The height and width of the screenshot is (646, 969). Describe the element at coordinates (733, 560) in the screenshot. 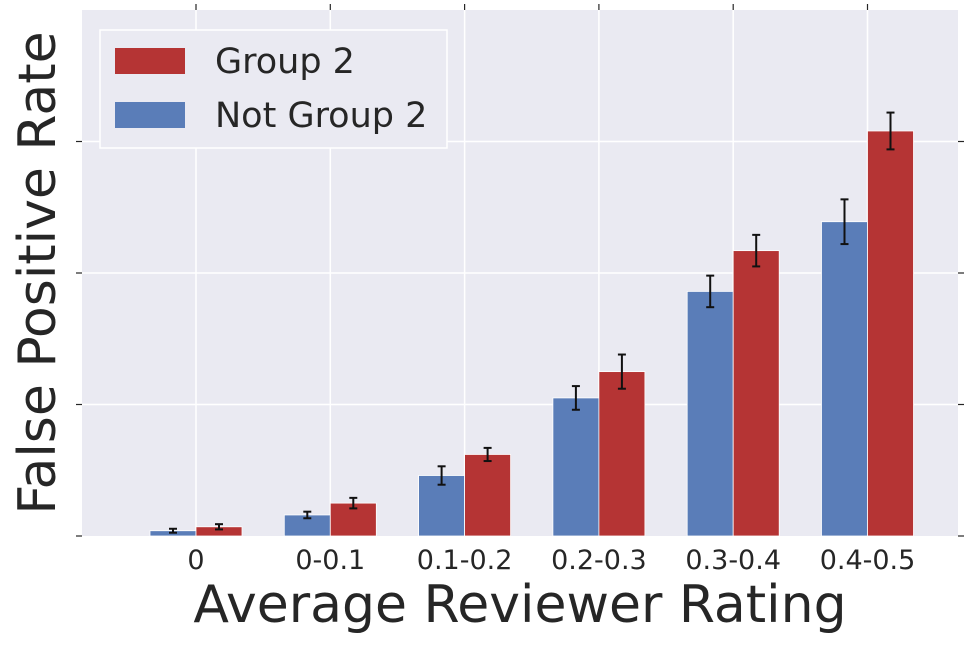

I see `x-tick-label: 0.3-0.4` at that location.